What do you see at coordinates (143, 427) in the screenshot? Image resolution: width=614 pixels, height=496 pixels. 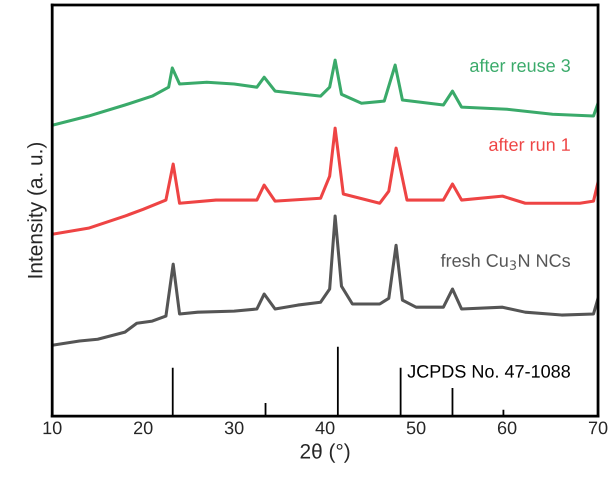 I see `x-tick-label: 20` at bounding box center [143, 427].